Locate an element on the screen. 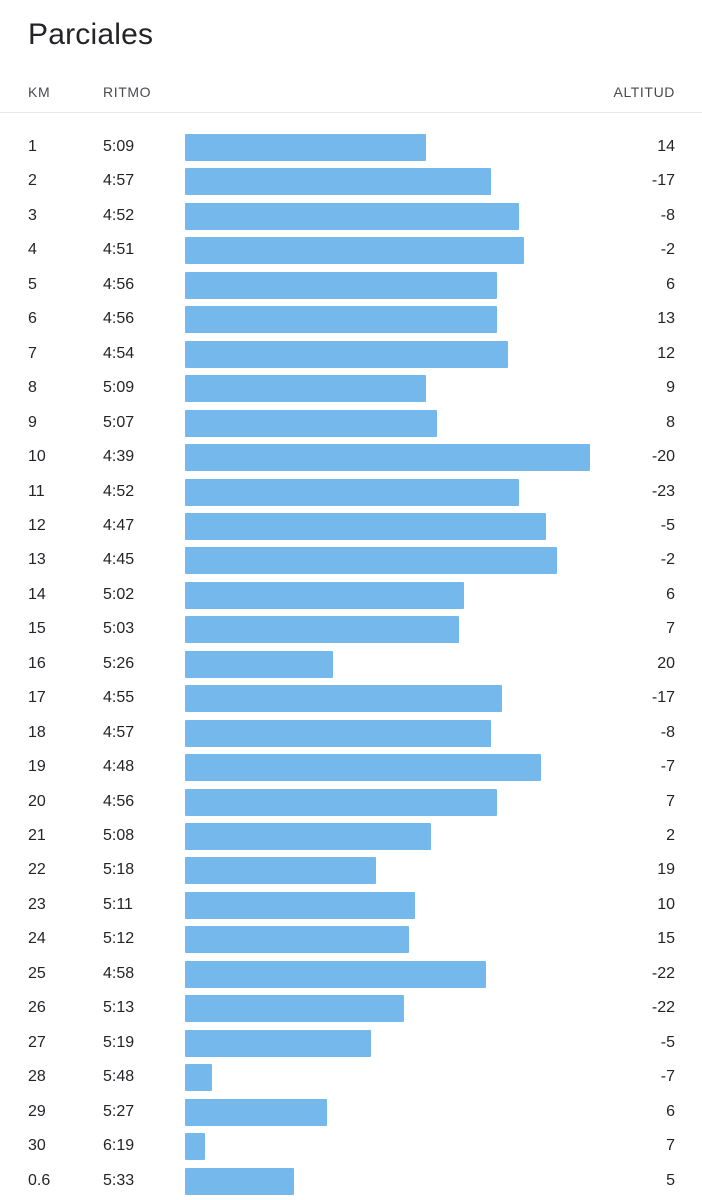  split-row: 7 4:54 12 is located at coordinates (351, 354).